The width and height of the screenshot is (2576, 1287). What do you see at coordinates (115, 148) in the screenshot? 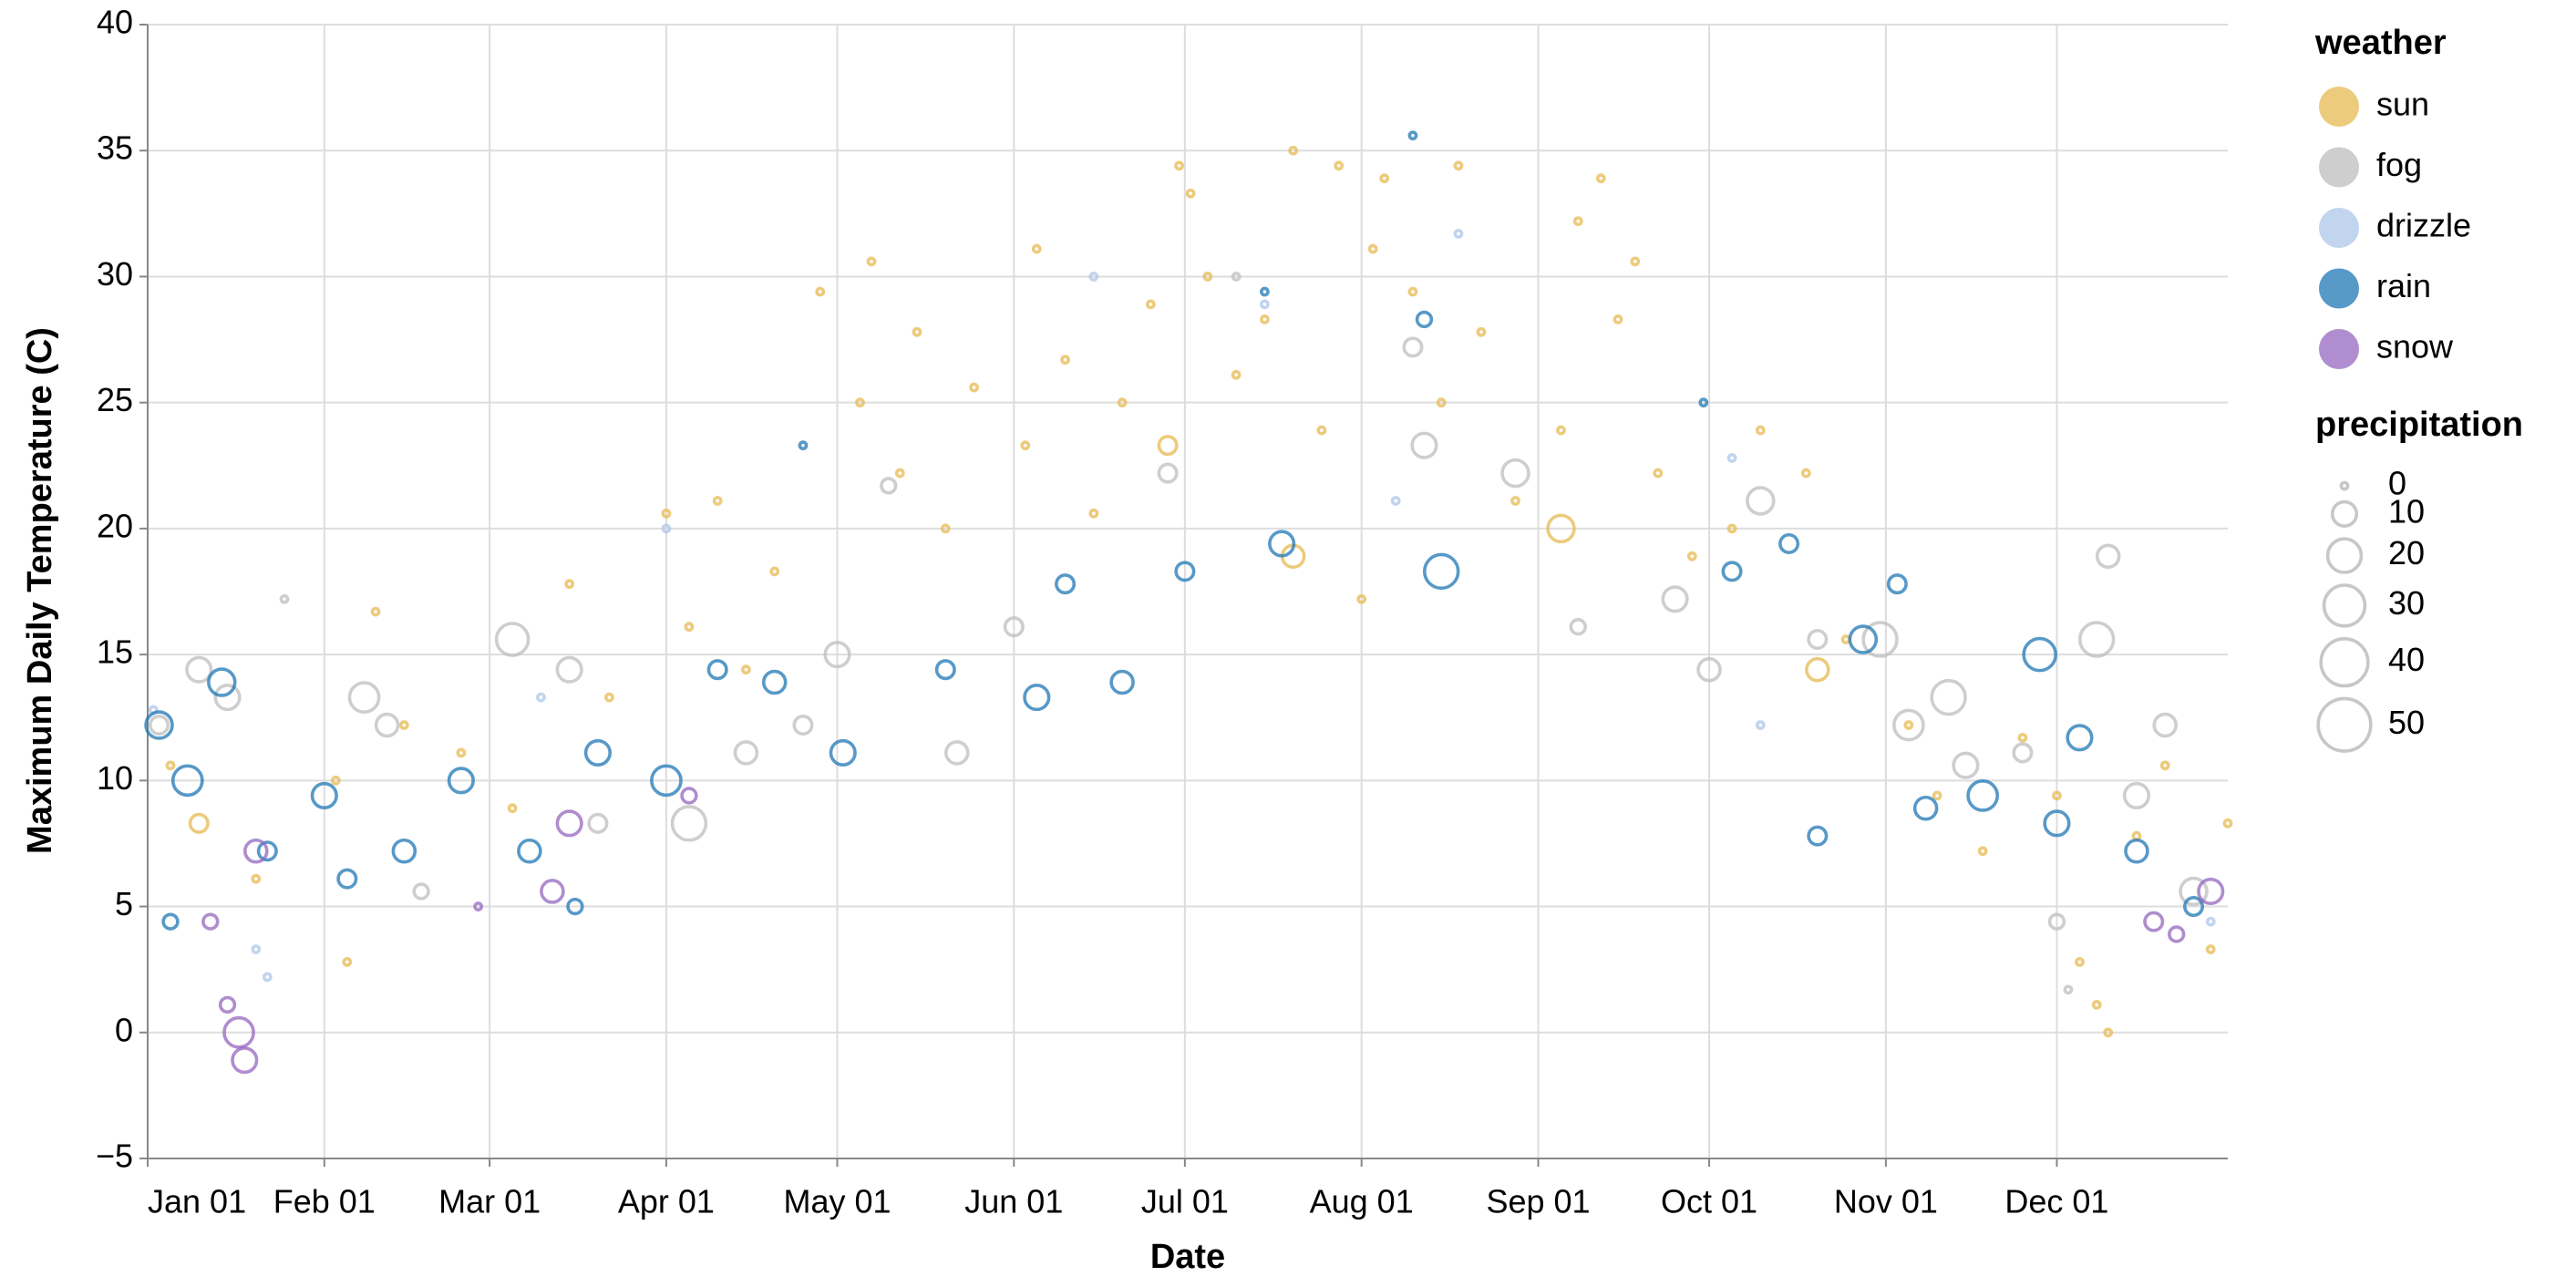
I see `y-tick-label: 35` at bounding box center [115, 148].